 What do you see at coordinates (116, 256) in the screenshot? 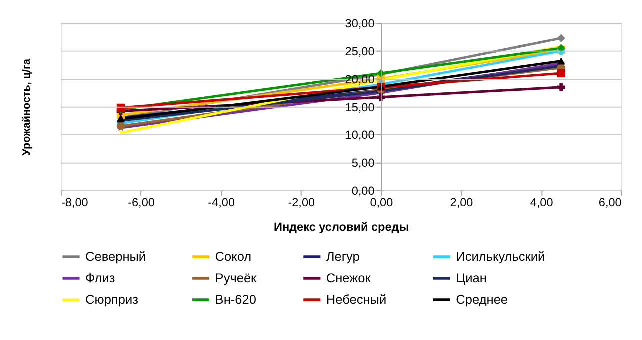
I see `legend-label: Северный` at bounding box center [116, 256].